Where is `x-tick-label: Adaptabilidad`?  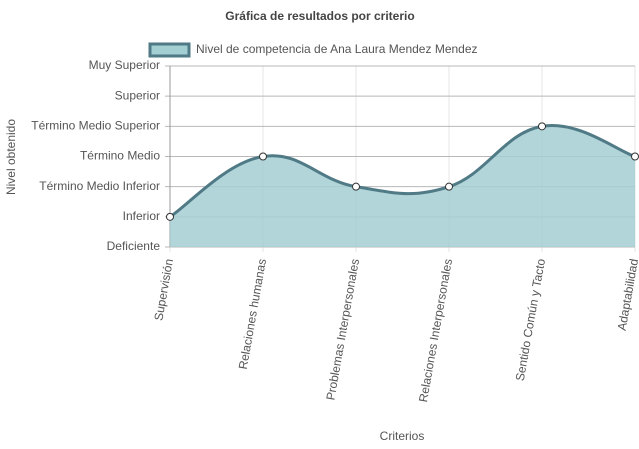
x-tick-label: Adaptabilidad is located at coordinates (627, 295).